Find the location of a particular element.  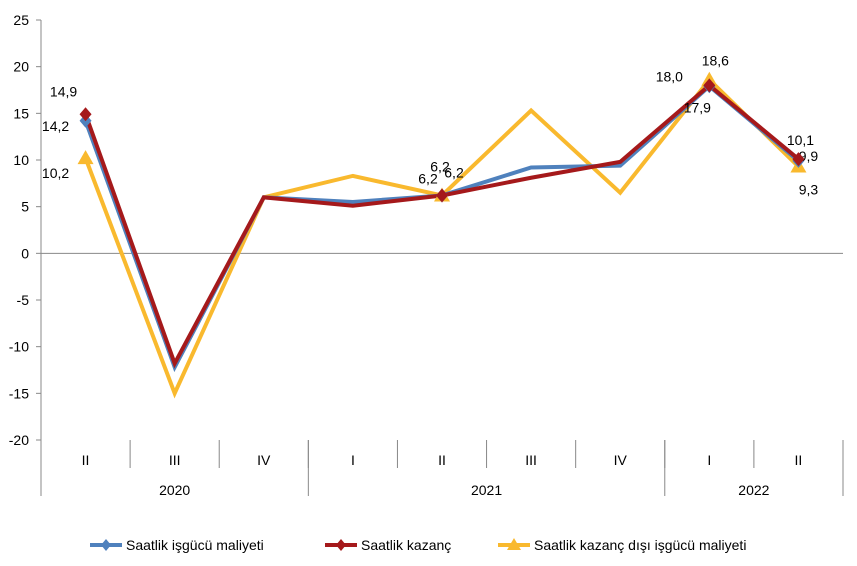

data-label: 9,3 is located at coordinates (809, 190).